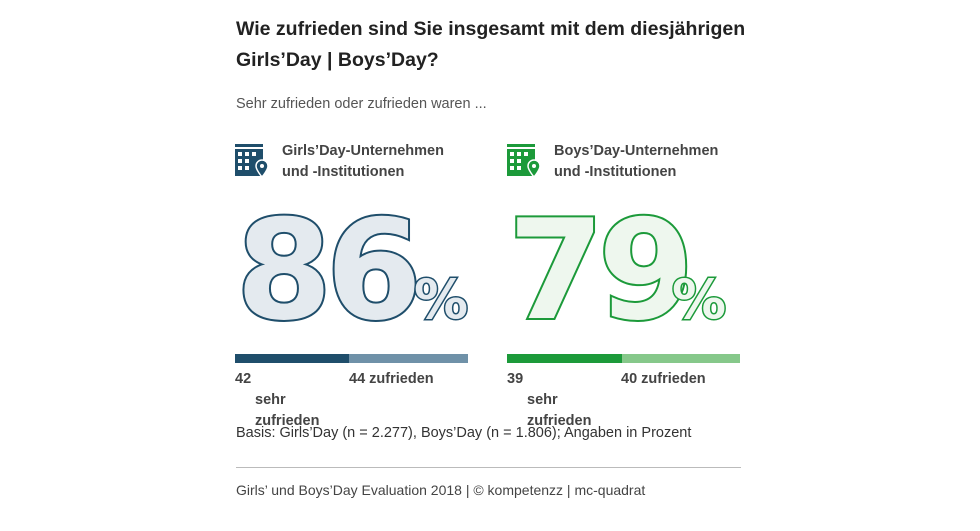  I want to click on boys-bar-sehr-zufrieden, so click(565, 358).